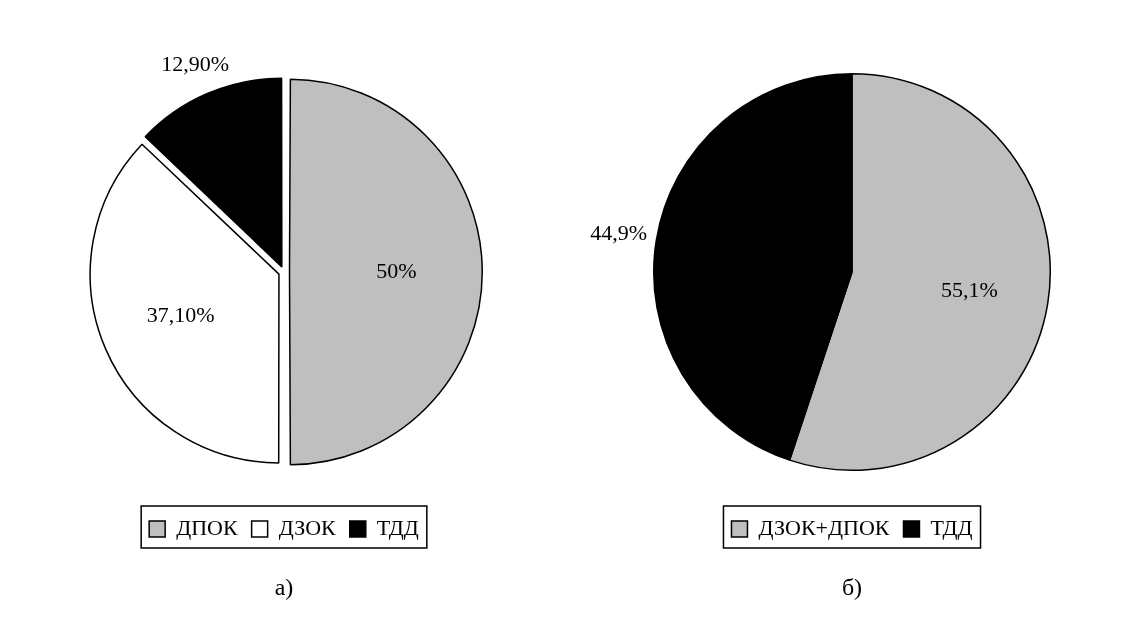 Image resolution: width=1136 pixels, height=622 pixels. What do you see at coordinates (195, 63) in the screenshot?
I see `data-label: 12,90%` at bounding box center [195, 63].